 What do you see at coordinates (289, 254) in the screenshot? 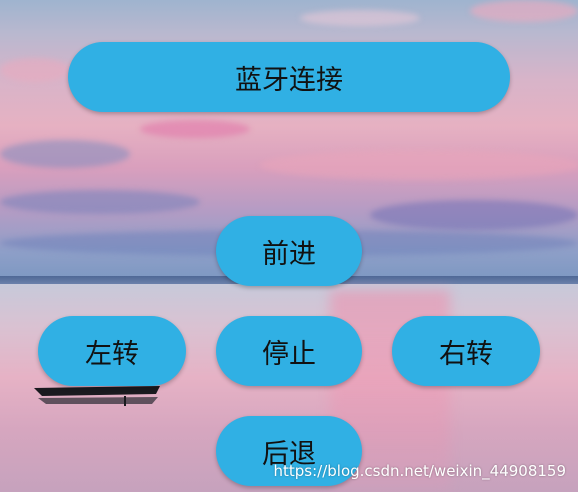
I see `forward-label: 前进` at bounding box center [289, 254].